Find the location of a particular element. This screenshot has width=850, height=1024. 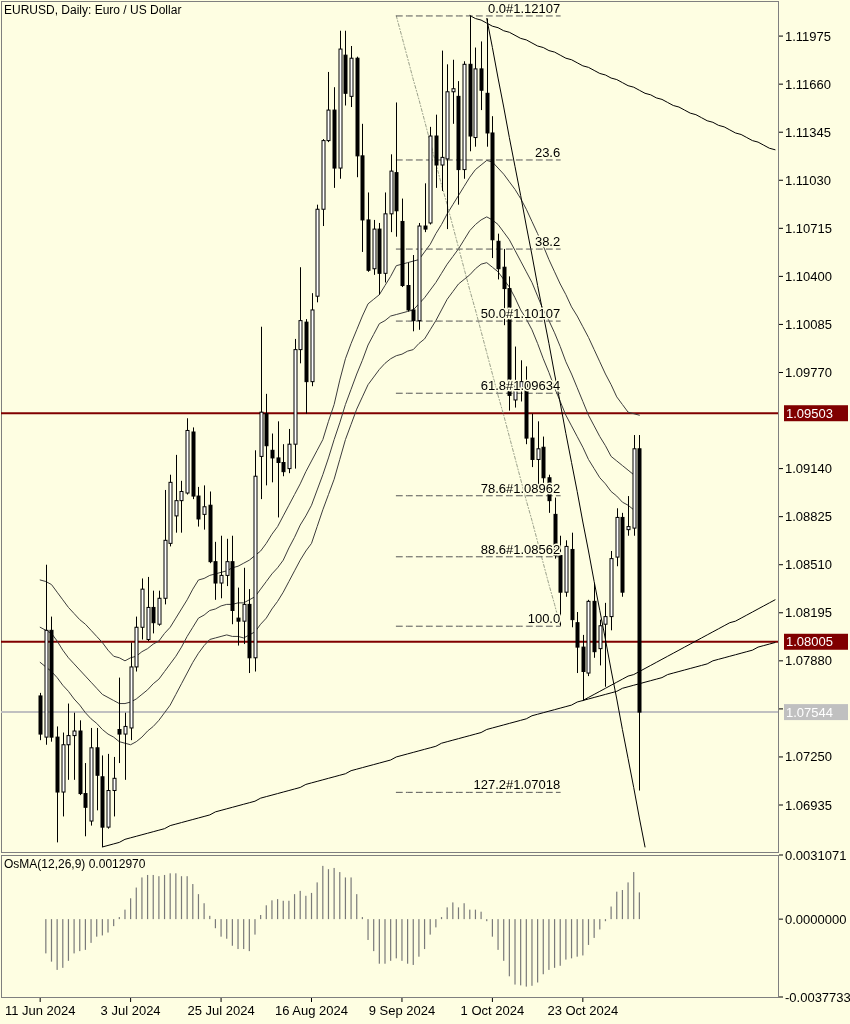

series-label: 100.0 is located at coordinates (544, 619).